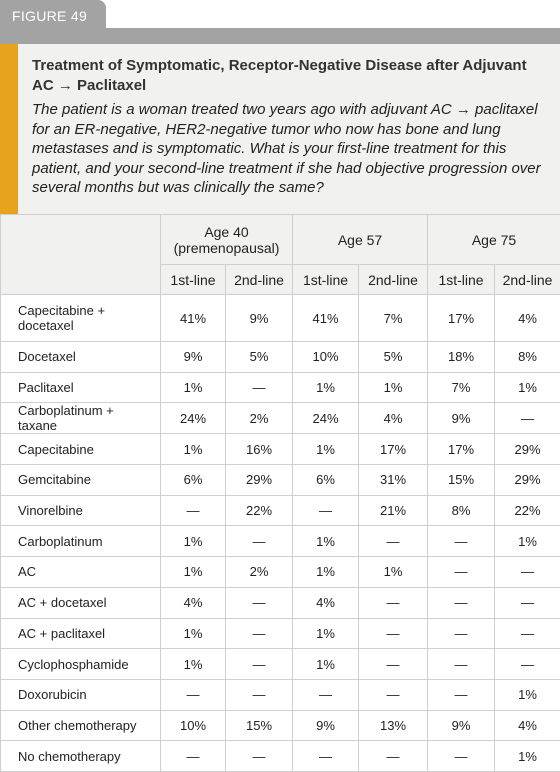 This screenshot has height=772, width=560. I want to click on cell: 13%, so click(393, 725).